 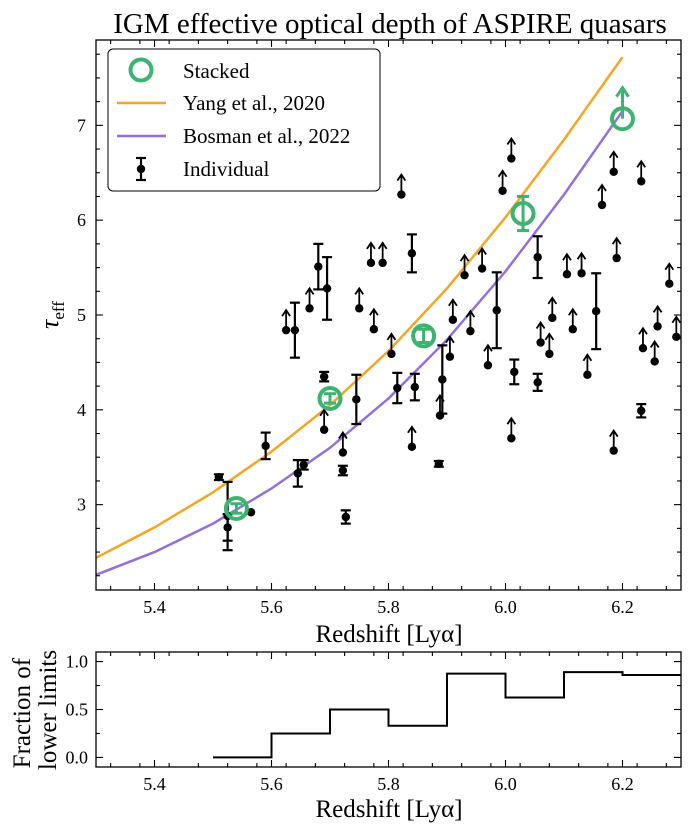 I want to click on svg-text: τeff, so click(x=51, y=315).